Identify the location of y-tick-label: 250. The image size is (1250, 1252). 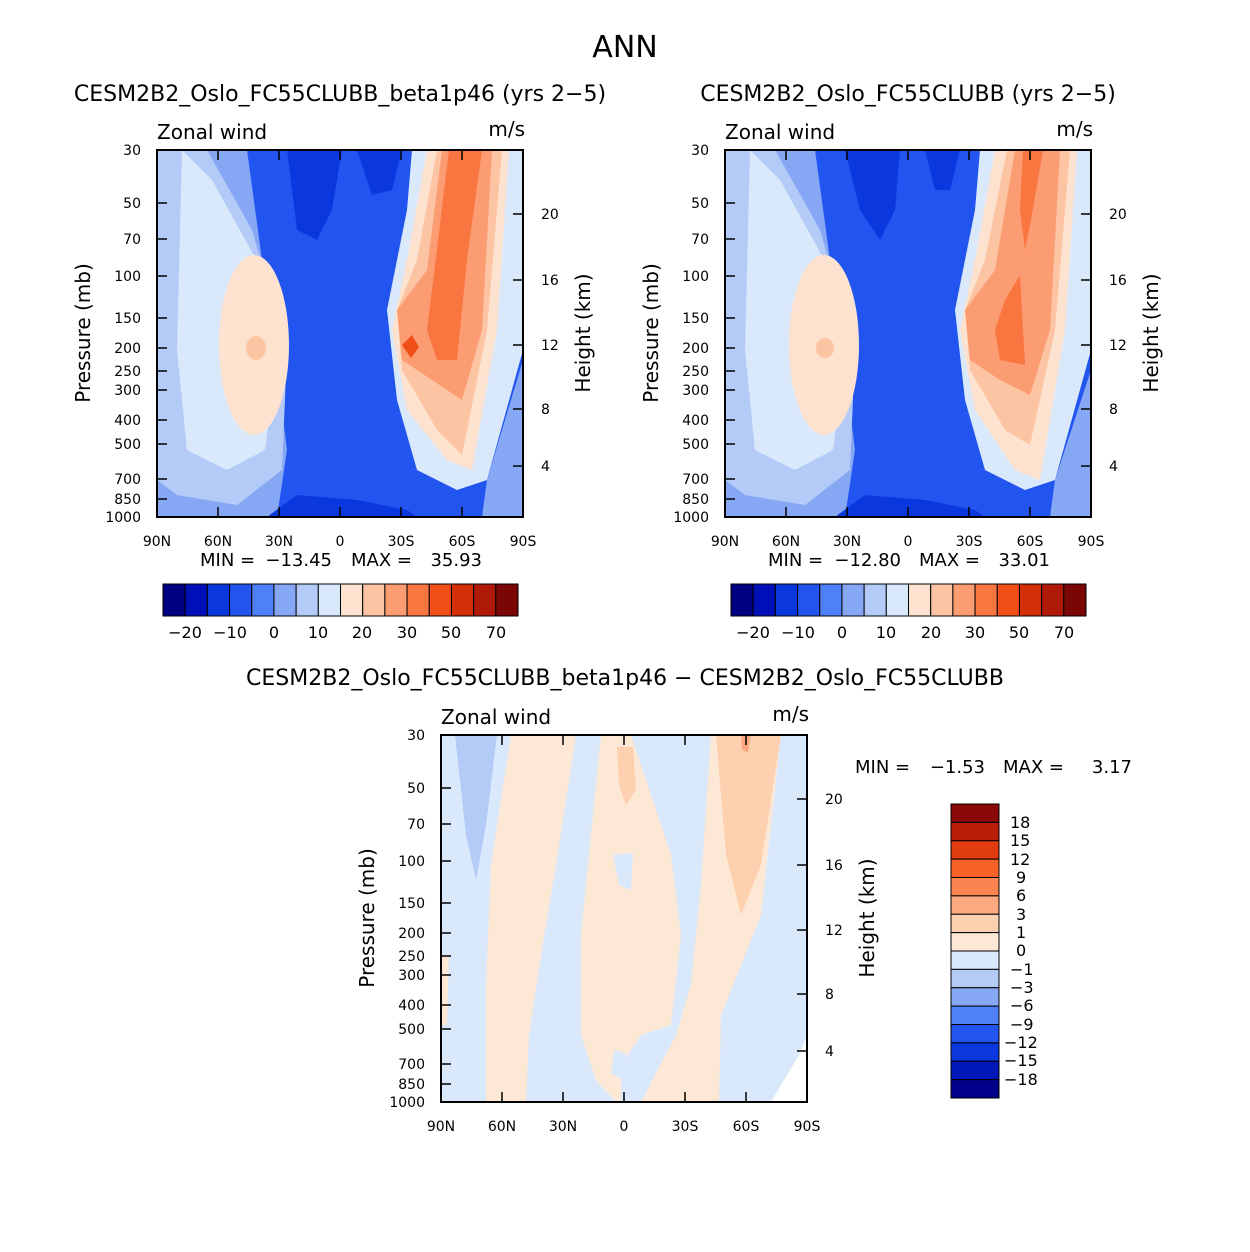
(127, 372).